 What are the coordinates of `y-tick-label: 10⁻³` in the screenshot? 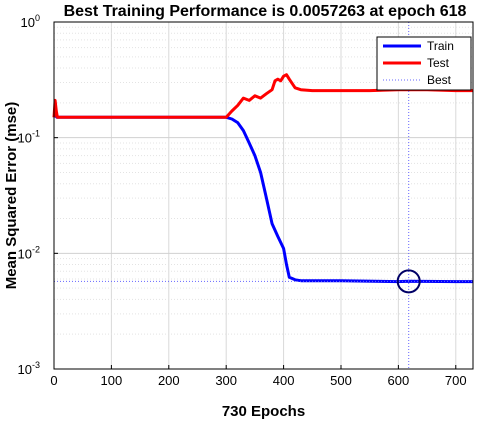 It's located at (29, 368).